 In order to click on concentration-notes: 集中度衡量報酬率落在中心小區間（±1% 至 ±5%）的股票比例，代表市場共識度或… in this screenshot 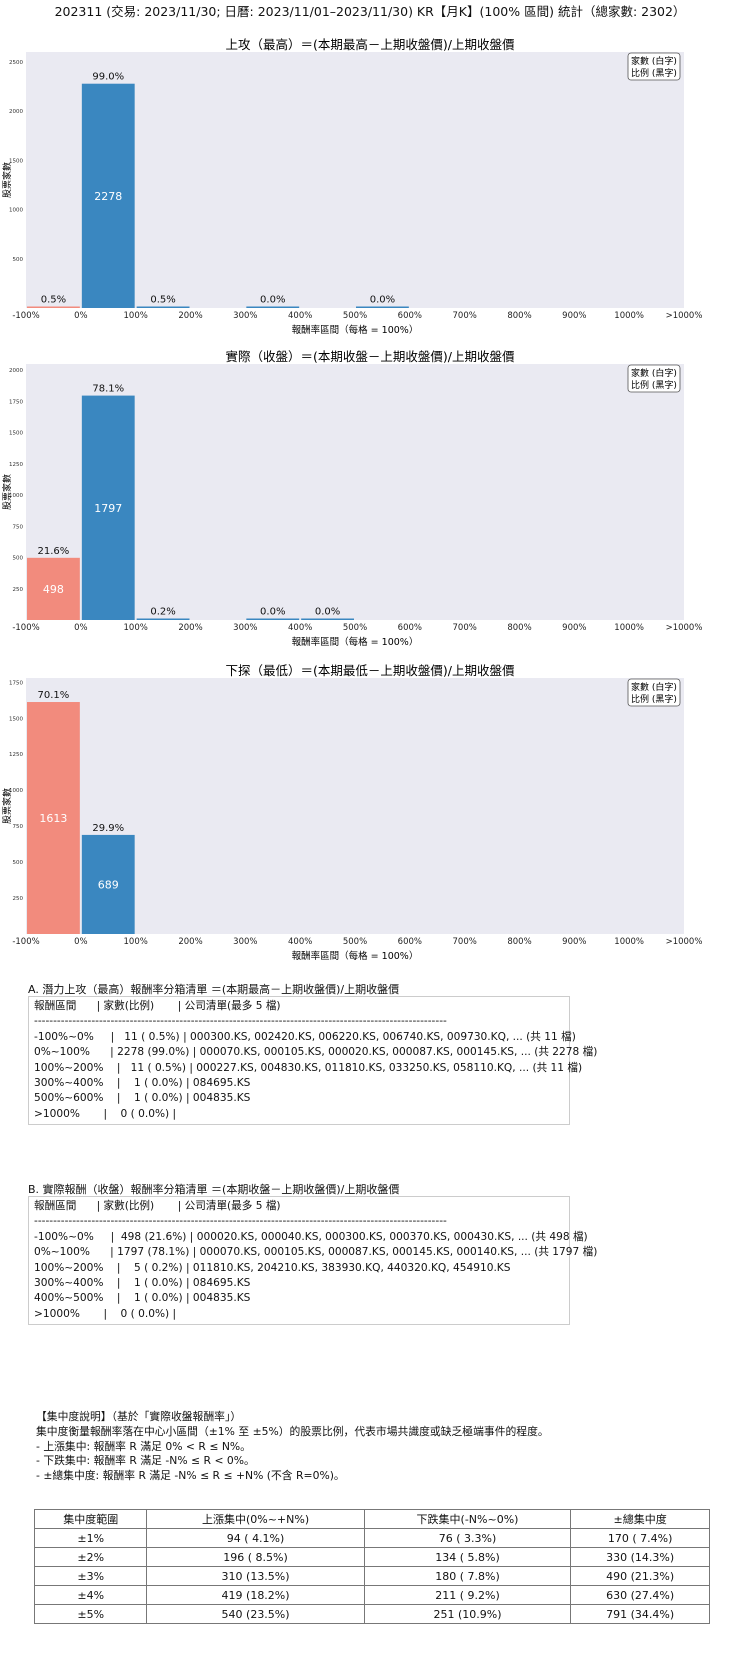, I will do `click(292, 1454)`.